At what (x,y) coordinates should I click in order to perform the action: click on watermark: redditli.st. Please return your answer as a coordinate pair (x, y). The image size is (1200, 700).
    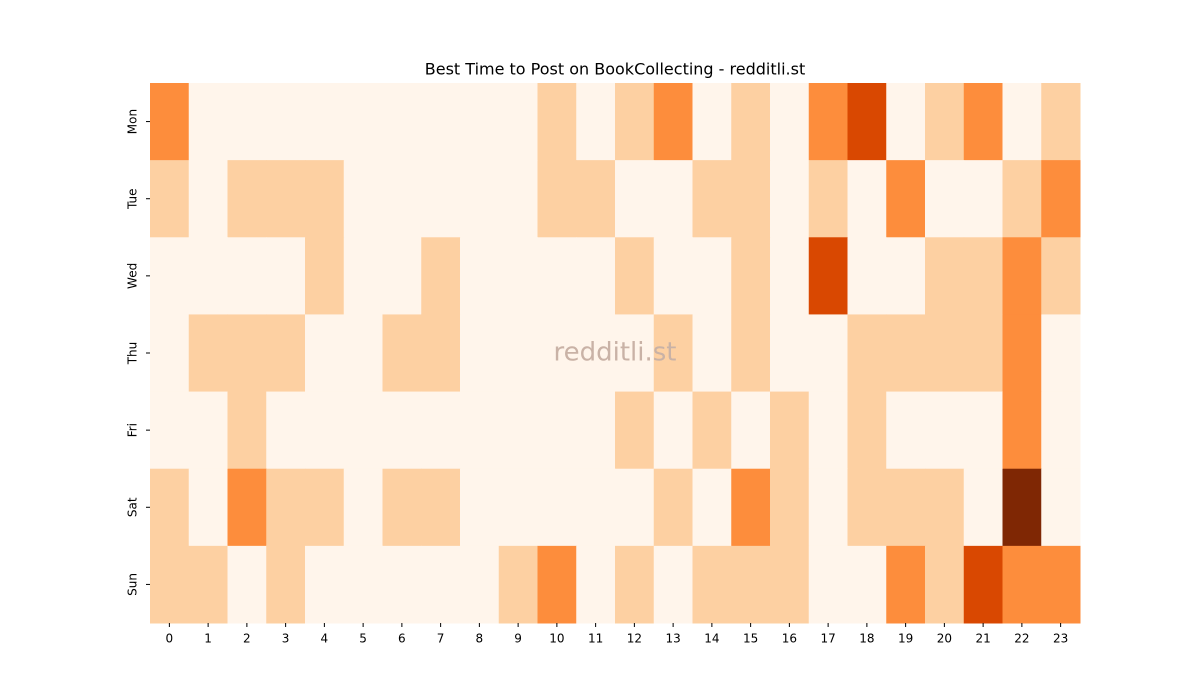
    Looking at the image, I should click on (615, 353).